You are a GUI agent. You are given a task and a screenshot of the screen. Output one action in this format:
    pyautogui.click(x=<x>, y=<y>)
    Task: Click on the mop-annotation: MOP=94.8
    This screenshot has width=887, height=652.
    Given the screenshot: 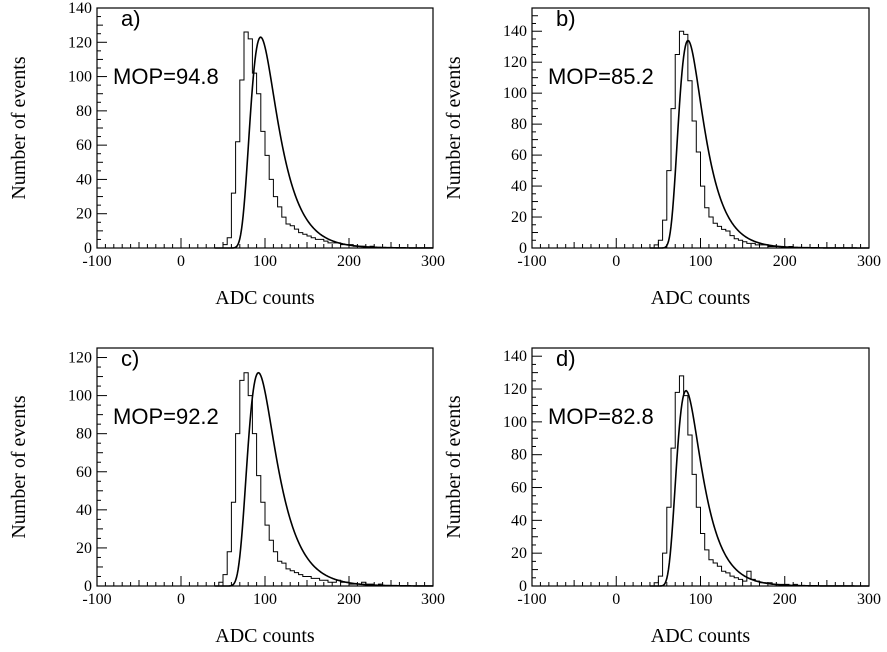 What is the action you would take?
    pyautogui.click(x=166, y=76)
    